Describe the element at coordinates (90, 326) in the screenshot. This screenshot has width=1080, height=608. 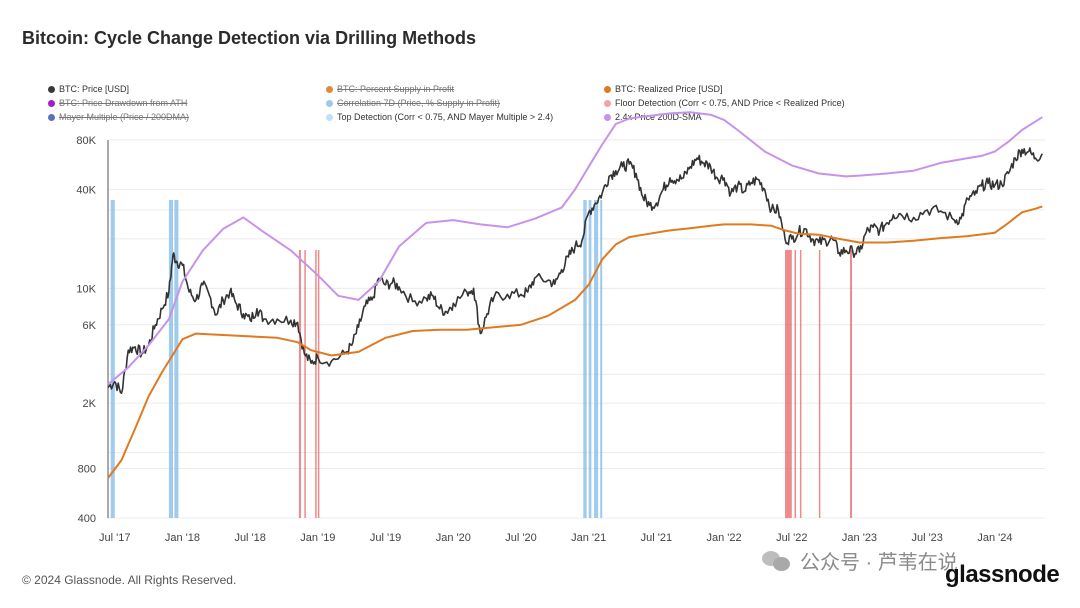
I see `y-tick-label: 6K` at that location.